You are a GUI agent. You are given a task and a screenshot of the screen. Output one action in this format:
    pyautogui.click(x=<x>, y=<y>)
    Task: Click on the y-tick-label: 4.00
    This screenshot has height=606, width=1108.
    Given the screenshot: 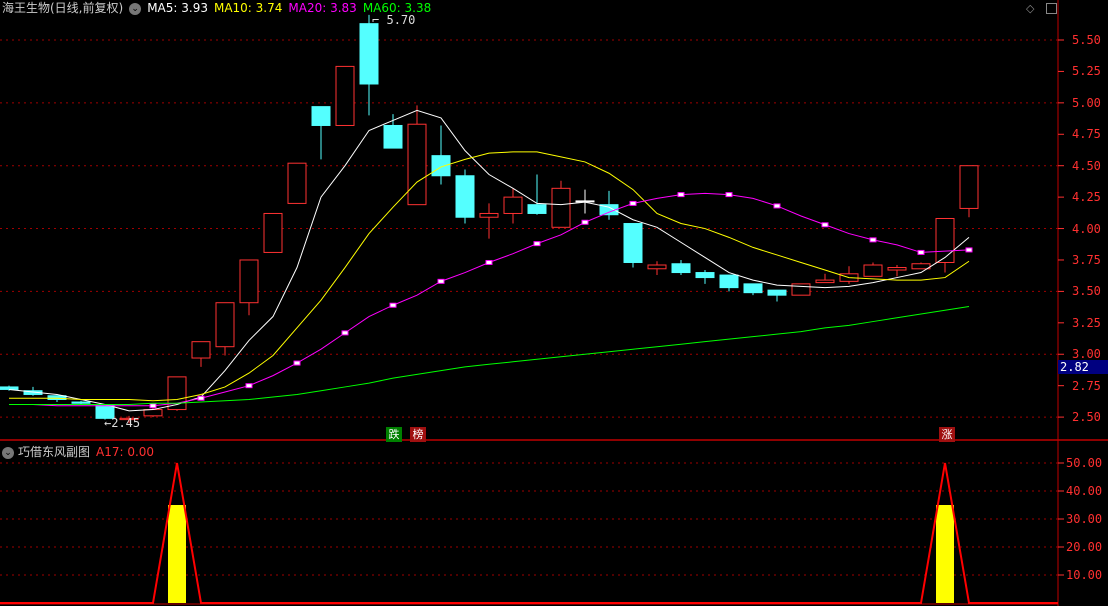 What is the action you would take?
    pyautogui.click(x=1086, y=228)
    